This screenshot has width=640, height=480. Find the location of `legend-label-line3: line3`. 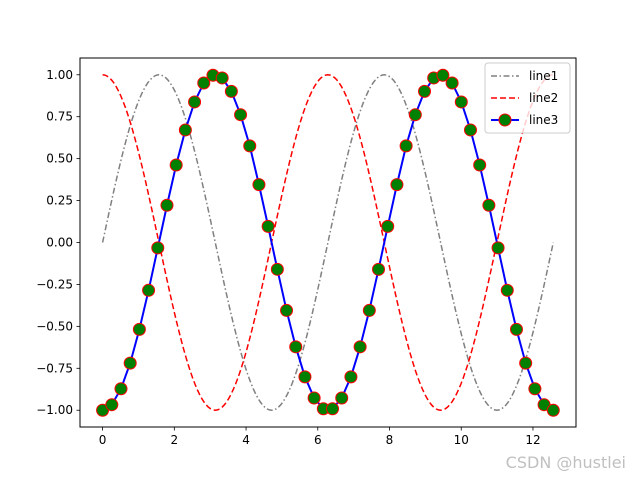

legend-label-line3: line3 is located at coordinates (543, 120).